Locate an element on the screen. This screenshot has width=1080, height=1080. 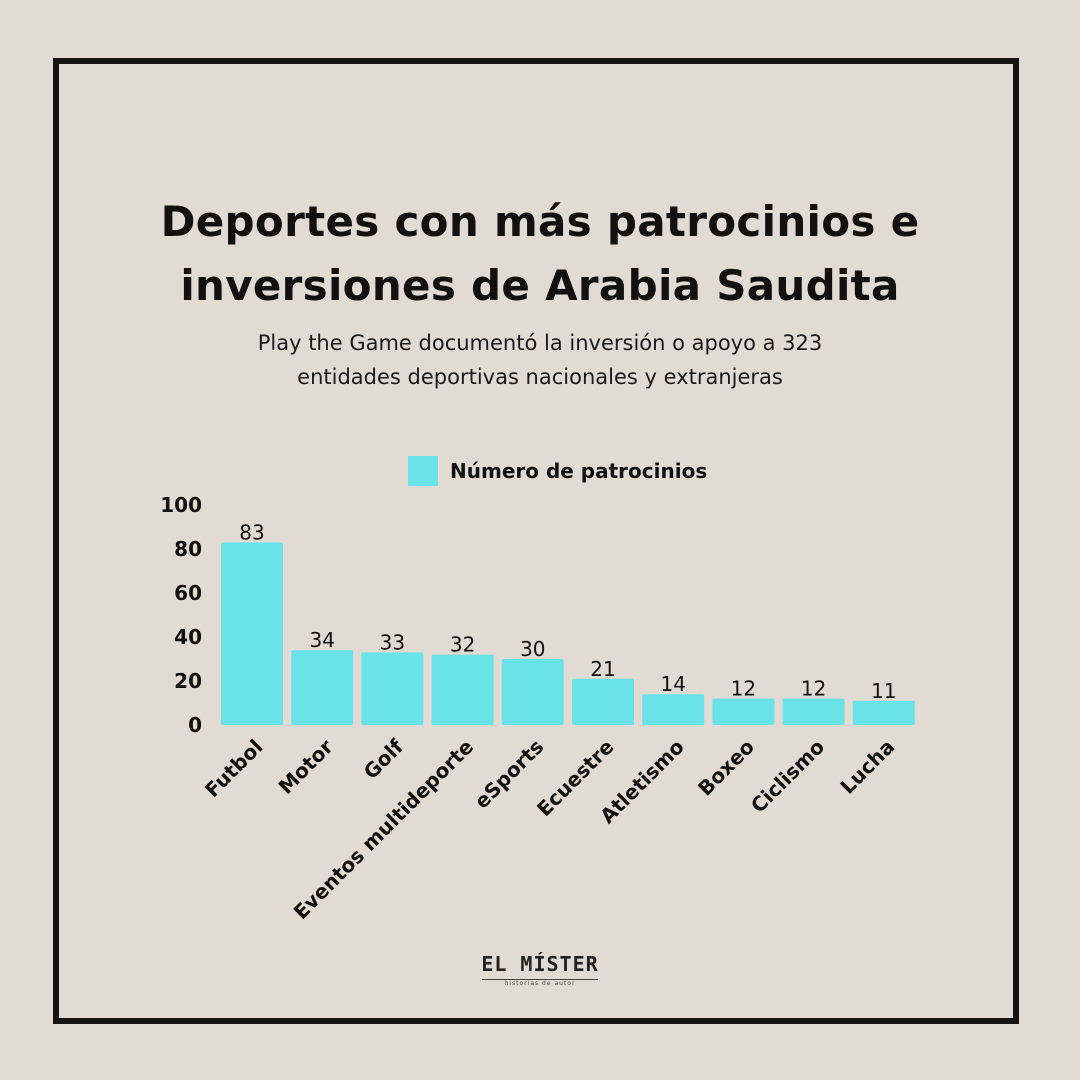
bar-value-label: 11 is located at coordinates (883, 691).